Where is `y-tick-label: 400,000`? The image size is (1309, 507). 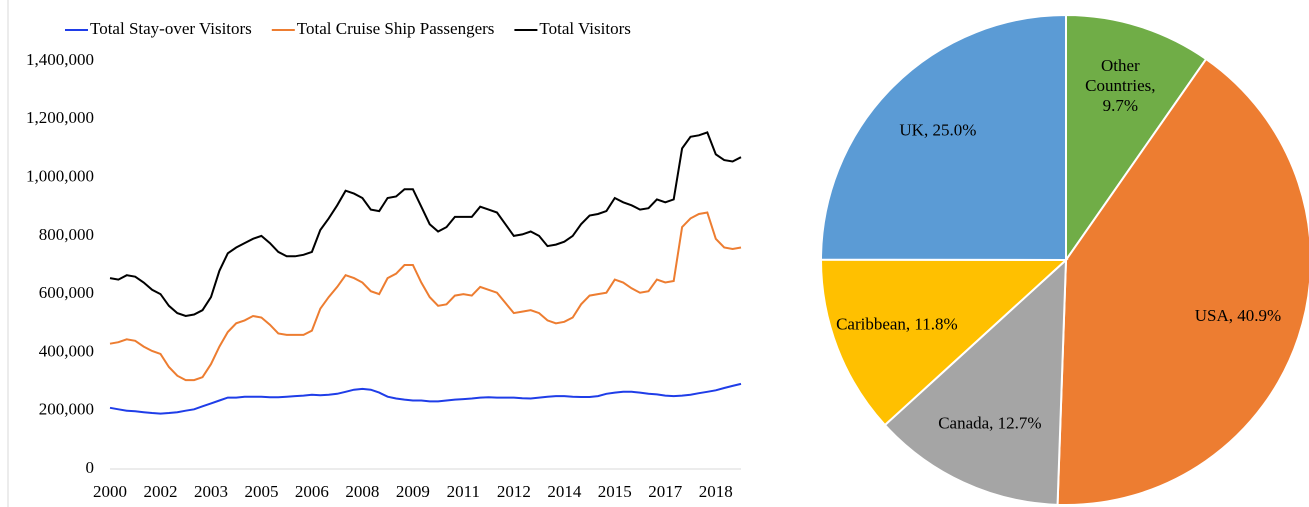 y-tick-label: 400,000 is located at coordinates (66, 350).